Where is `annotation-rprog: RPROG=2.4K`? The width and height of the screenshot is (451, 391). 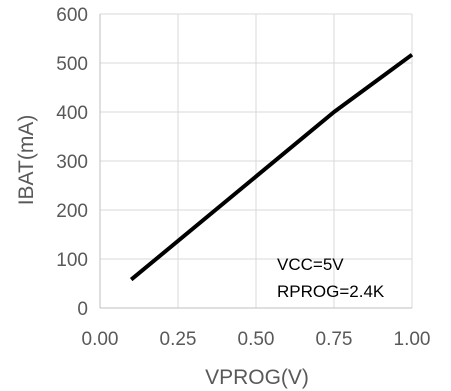
annotation-rprog: RPROG=2.4K is located at coordinates (331, 291).